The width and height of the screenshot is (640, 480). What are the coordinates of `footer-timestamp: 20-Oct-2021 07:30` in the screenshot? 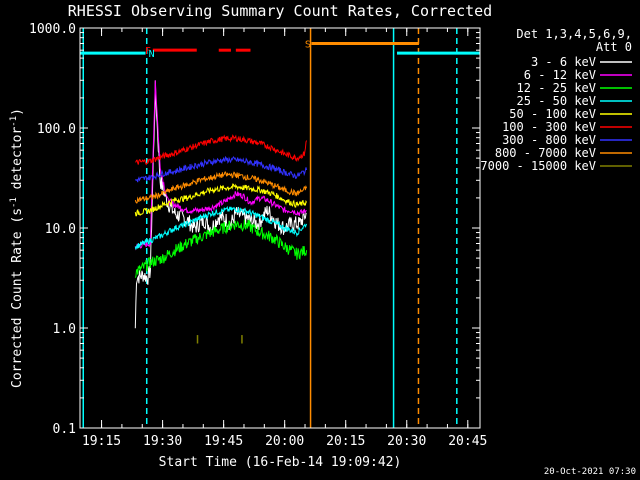 It's located at (590, 472).